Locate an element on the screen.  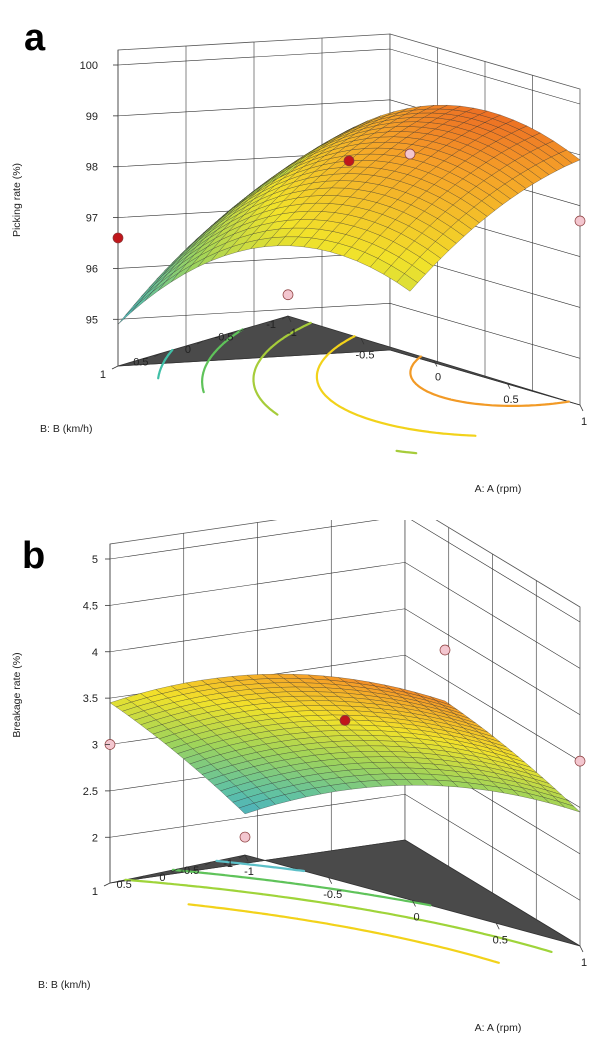
z-tick-label: 4.5 is located at coordinates (90, 606).